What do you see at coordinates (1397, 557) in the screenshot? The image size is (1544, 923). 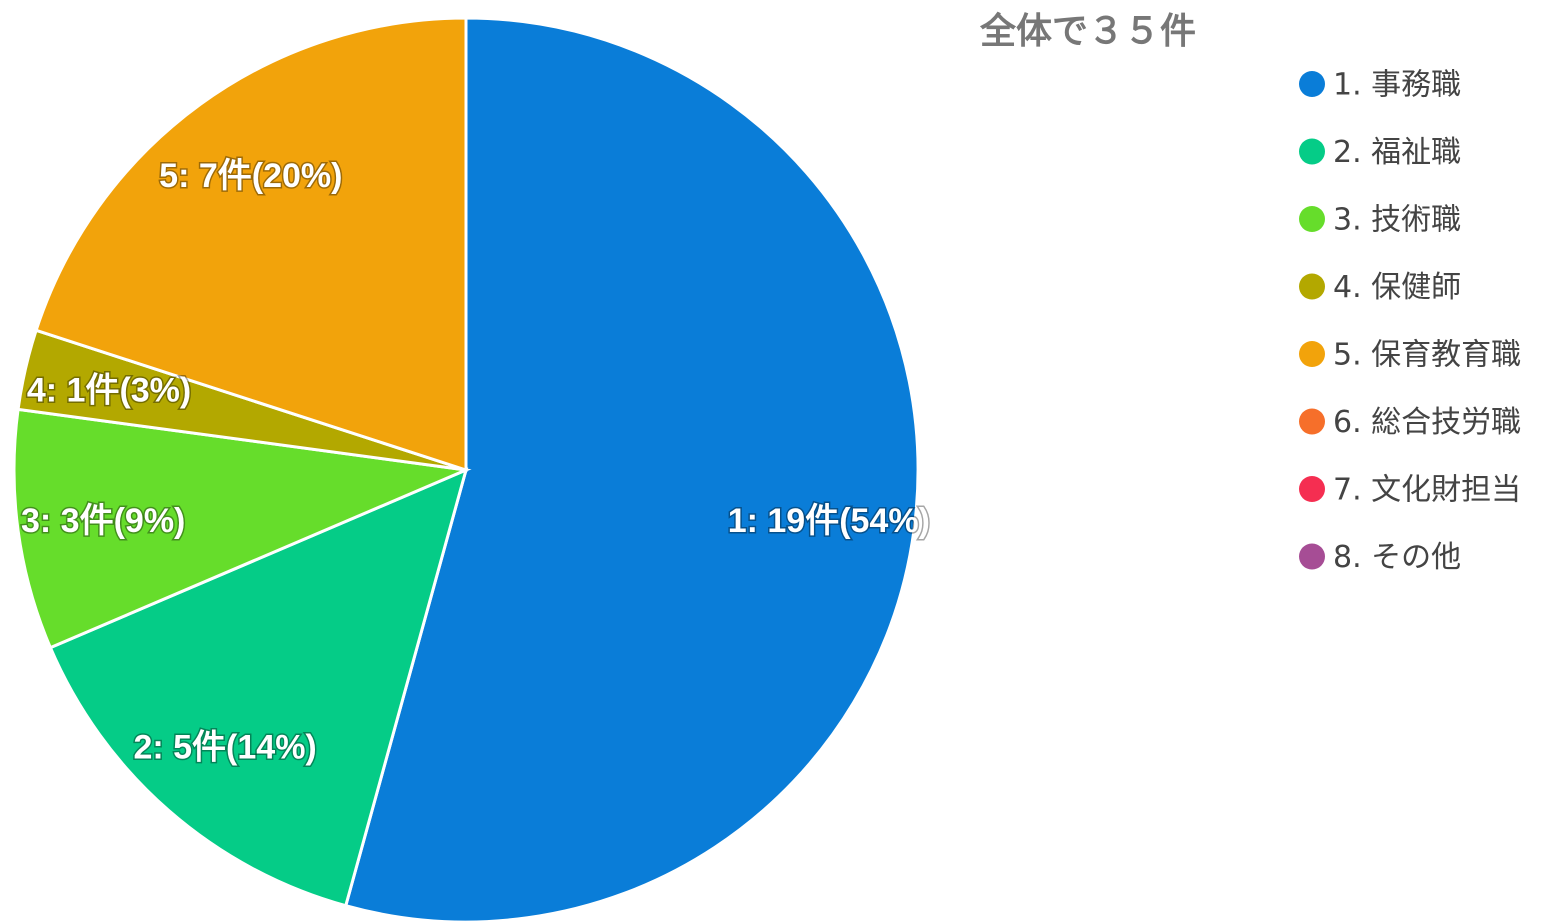 I see `legend-label: 8. その他` at bounding box center [1397, 557].